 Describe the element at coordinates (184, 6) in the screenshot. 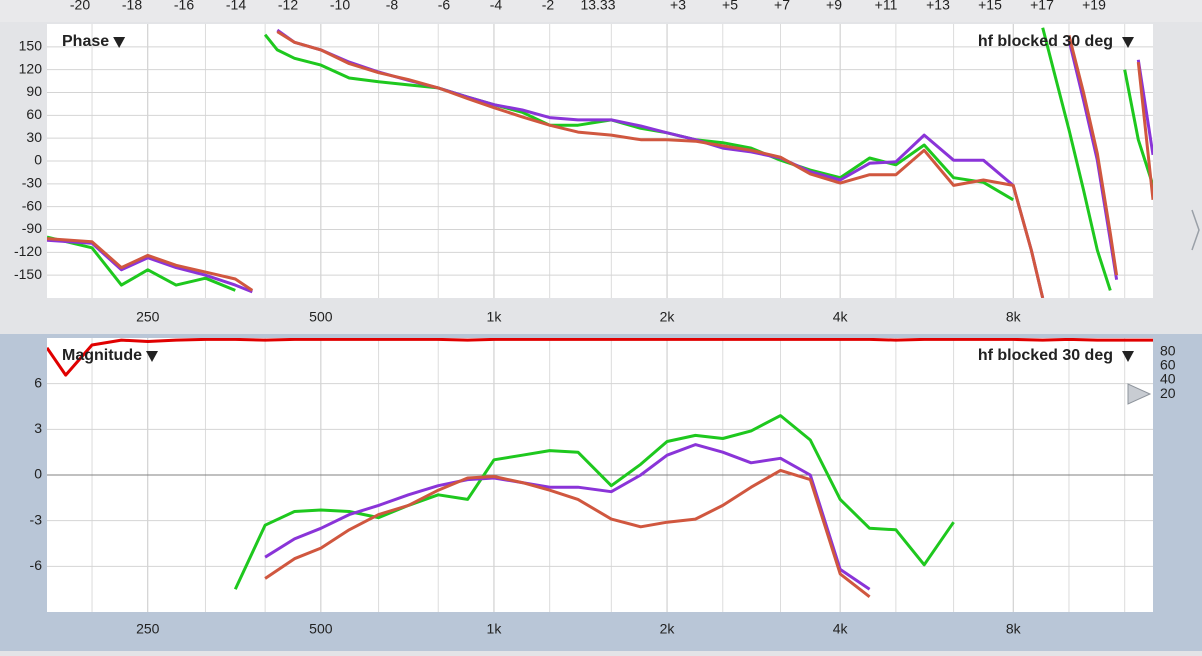

I see `ruler-label: -16` at that location.